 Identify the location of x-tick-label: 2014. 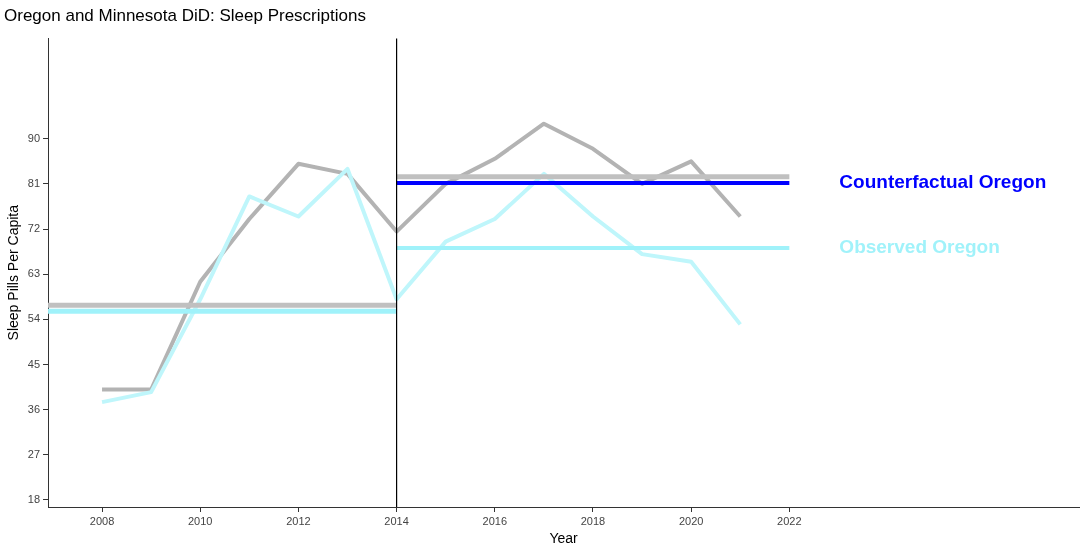
(396, 520).